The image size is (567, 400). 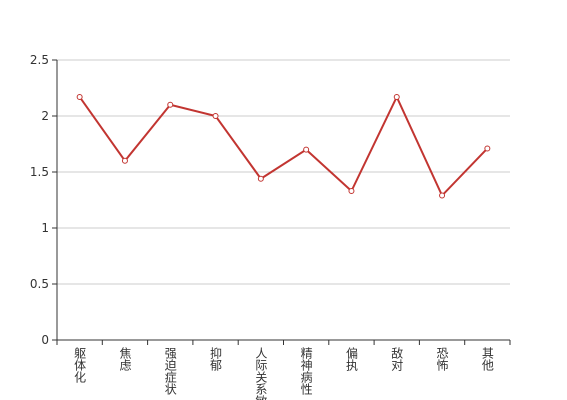 What do you see at coordinates (397, 358) in the screenshot?
I see `x-tick-label: 敌对` at bounding box center [397, 358].